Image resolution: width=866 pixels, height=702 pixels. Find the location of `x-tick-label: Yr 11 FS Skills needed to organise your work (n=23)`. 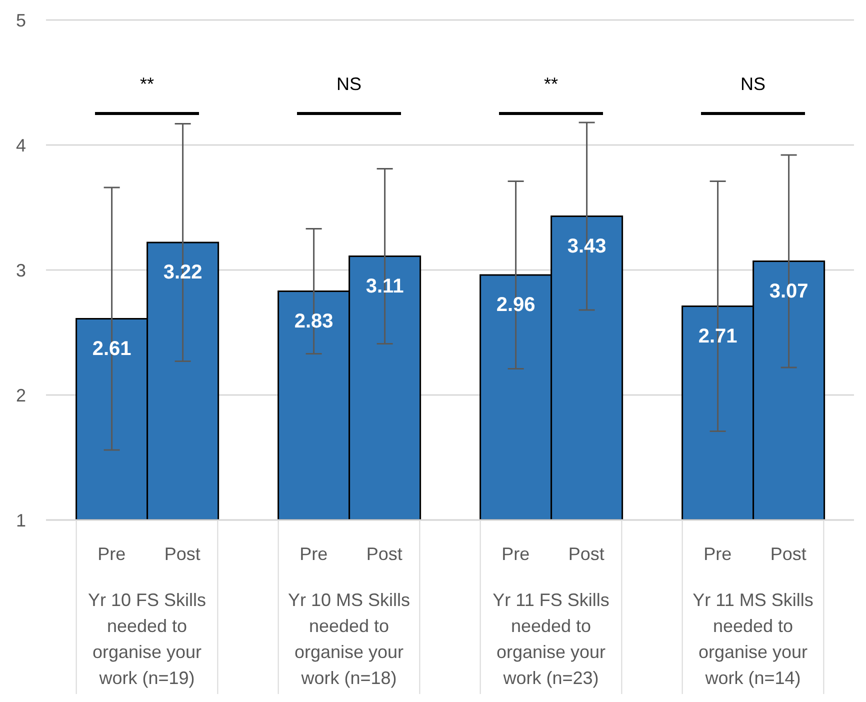

x-tick-label: Yr 11 FS Skills needed to organise your work (n=23) is located at coordinates (551, 639).